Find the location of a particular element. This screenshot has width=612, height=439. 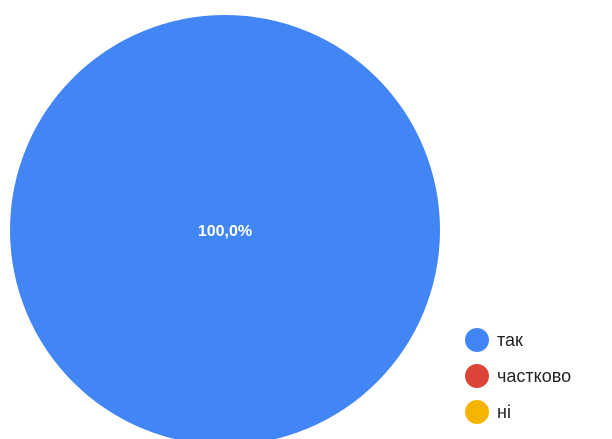

pie-slice-label-0: 100,0% is located at coordinates (225, 231).